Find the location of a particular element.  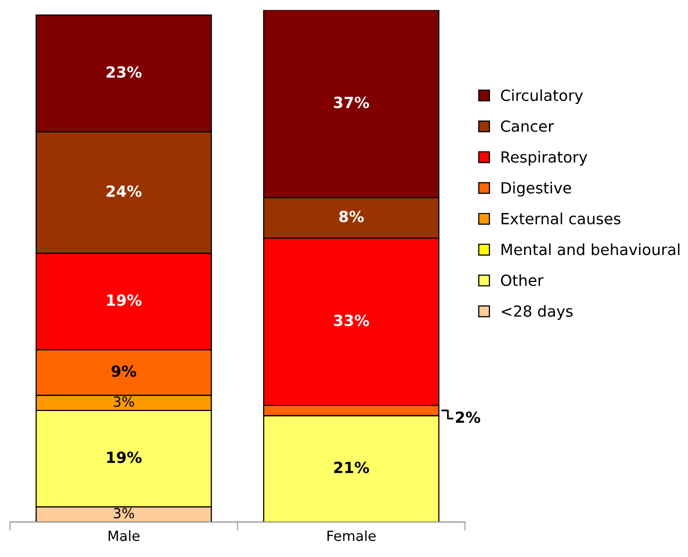

legend-label: Digestive is located at coordinates (537, 189).